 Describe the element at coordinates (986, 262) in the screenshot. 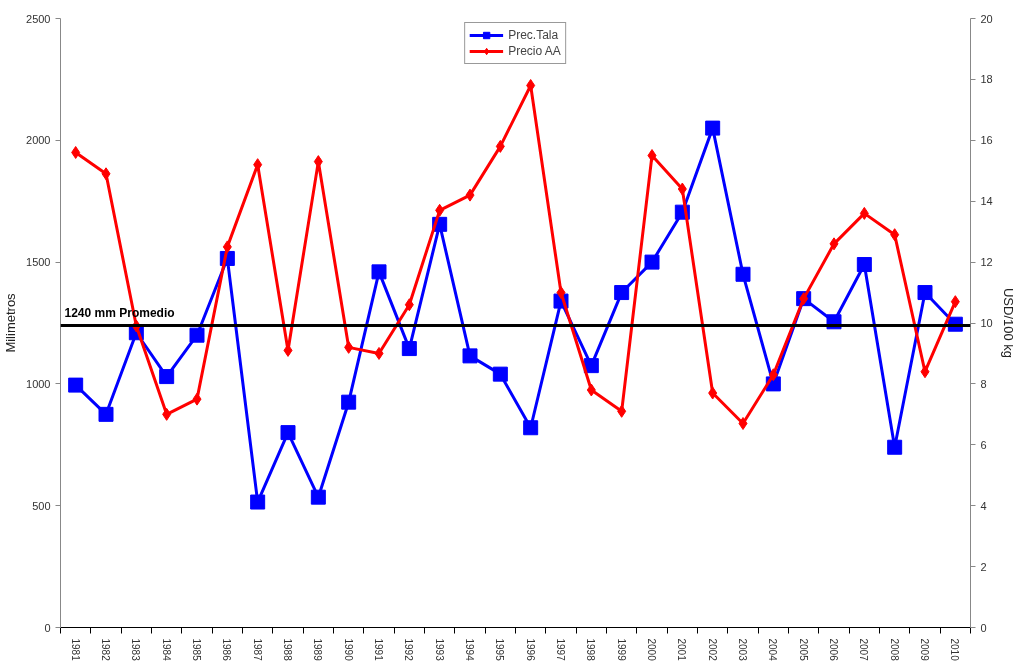

I see `y2-tick-label: 12` at that location.